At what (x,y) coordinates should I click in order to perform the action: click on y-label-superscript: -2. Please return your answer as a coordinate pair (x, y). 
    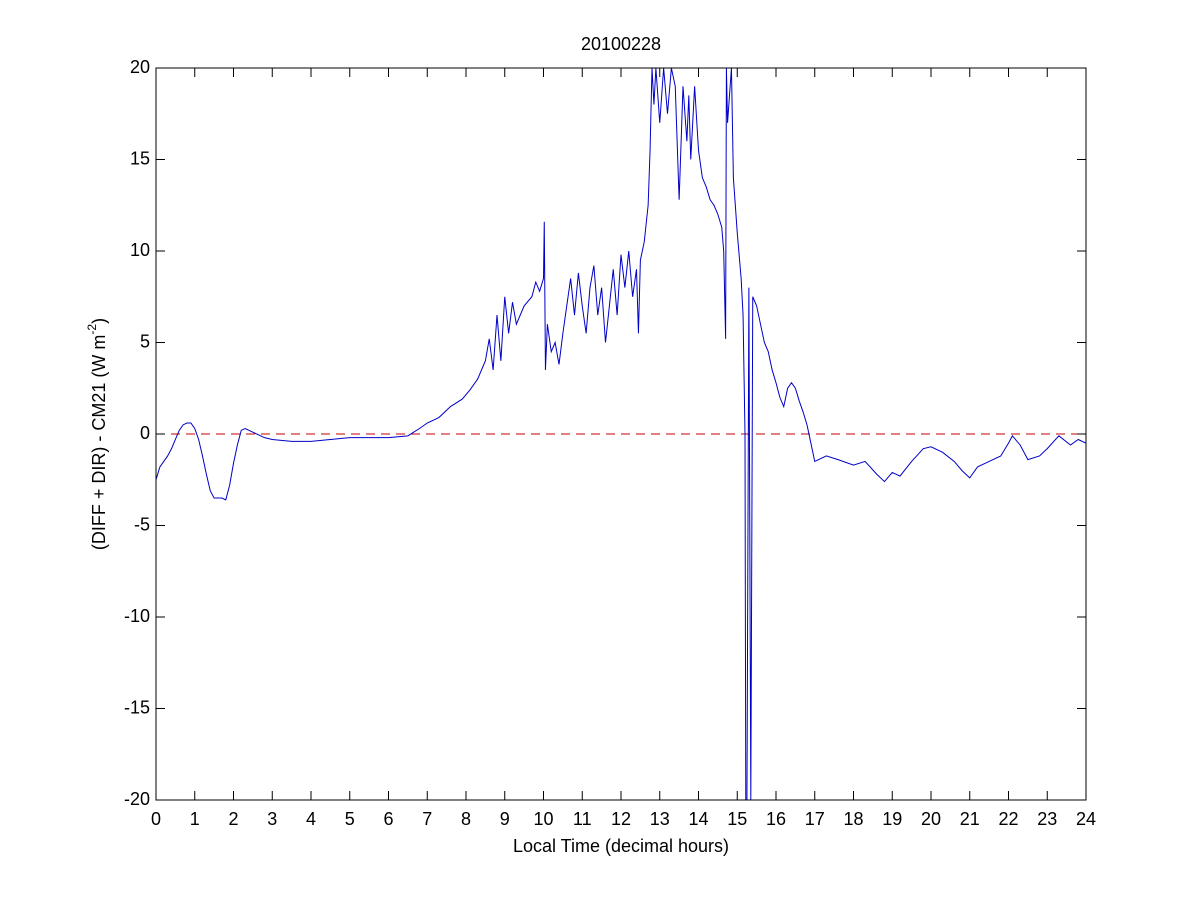
    Looking at the image, I should click on (92, 329).